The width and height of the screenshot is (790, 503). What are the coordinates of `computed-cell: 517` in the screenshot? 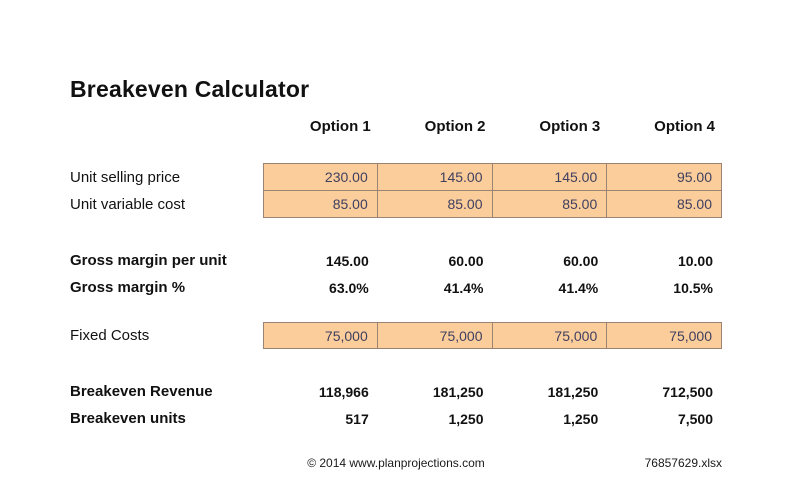 It's located at (357, 418).